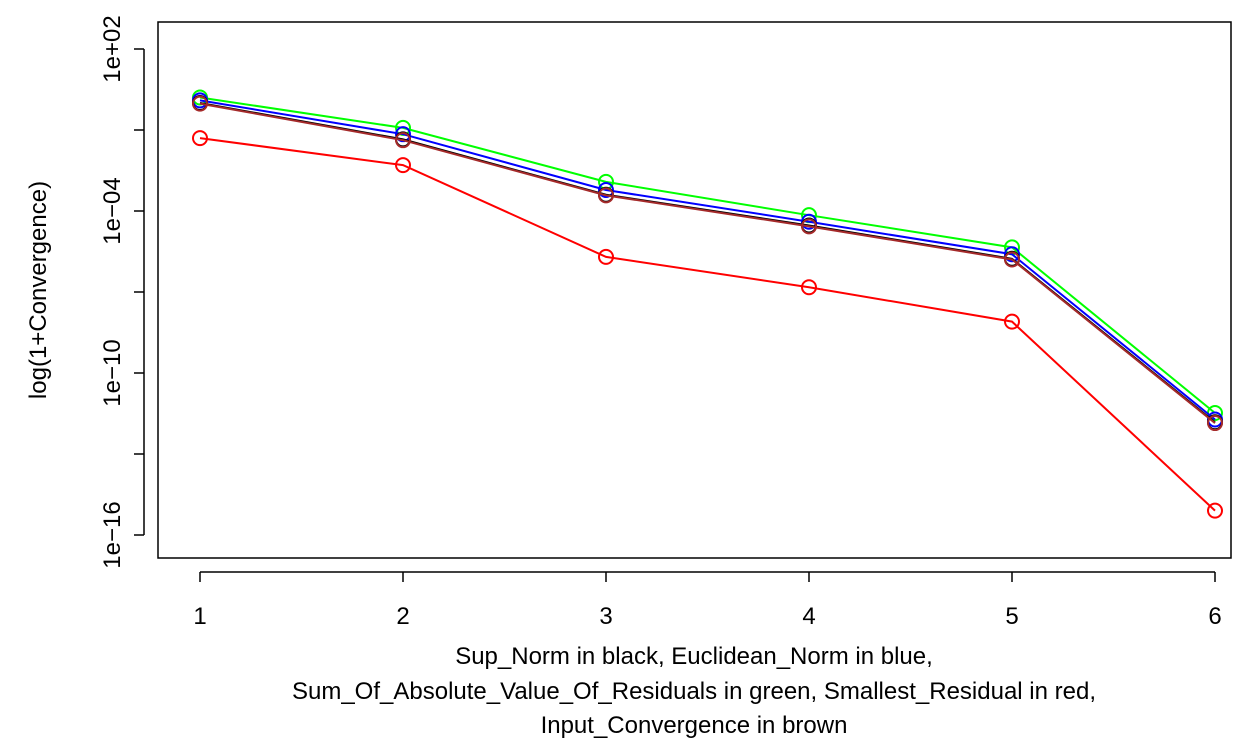 This screenshot has height=748, width=1256. I want to click on x-caption-line-3: Input_Convergence in brown, so click(694, 725).